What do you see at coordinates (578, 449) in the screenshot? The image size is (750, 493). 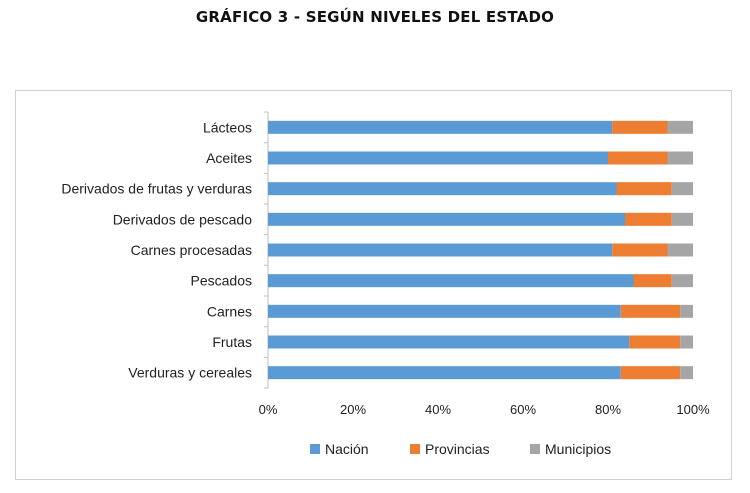 I see `legend-label: Municipios` at bounding box center [578, 449].